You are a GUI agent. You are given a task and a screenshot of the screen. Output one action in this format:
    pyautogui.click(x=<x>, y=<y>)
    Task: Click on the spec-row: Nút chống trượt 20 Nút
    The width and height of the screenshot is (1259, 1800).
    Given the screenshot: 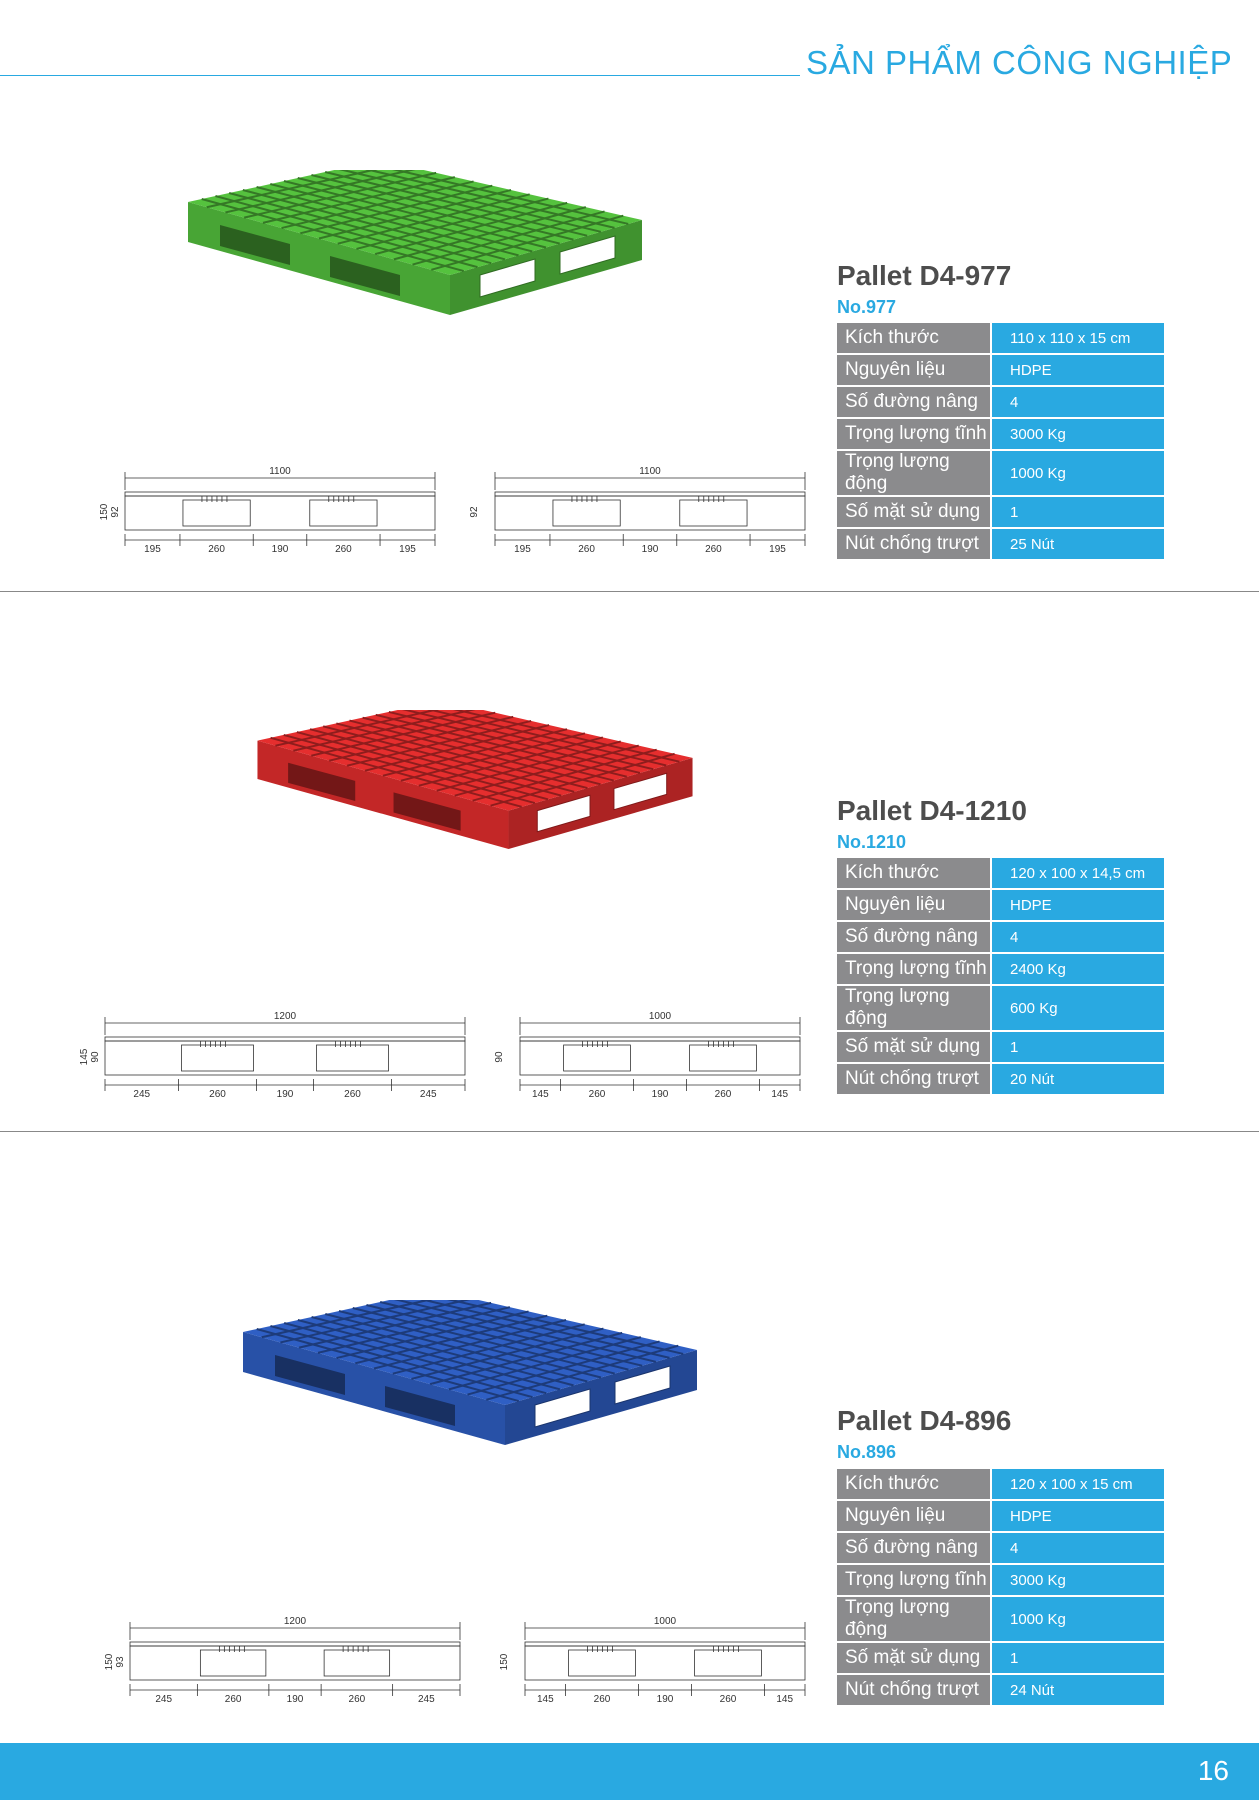 What is the action you would take?
    pyautogui.click(x=1000, y=1079)
    